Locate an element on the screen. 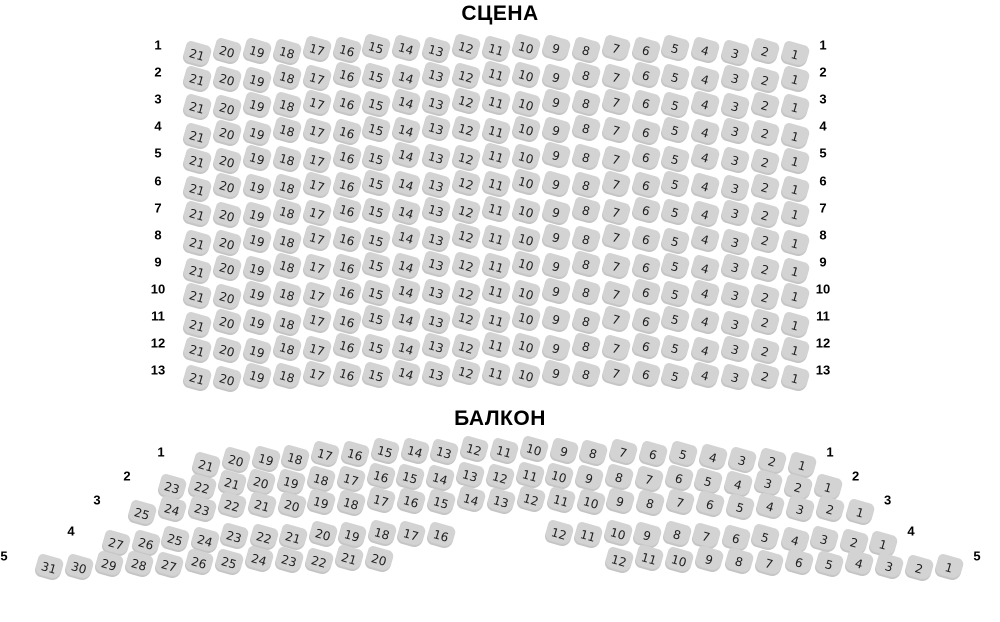 The image size is (1000, 622). seat: 14 is located at coordinates (406, 131).